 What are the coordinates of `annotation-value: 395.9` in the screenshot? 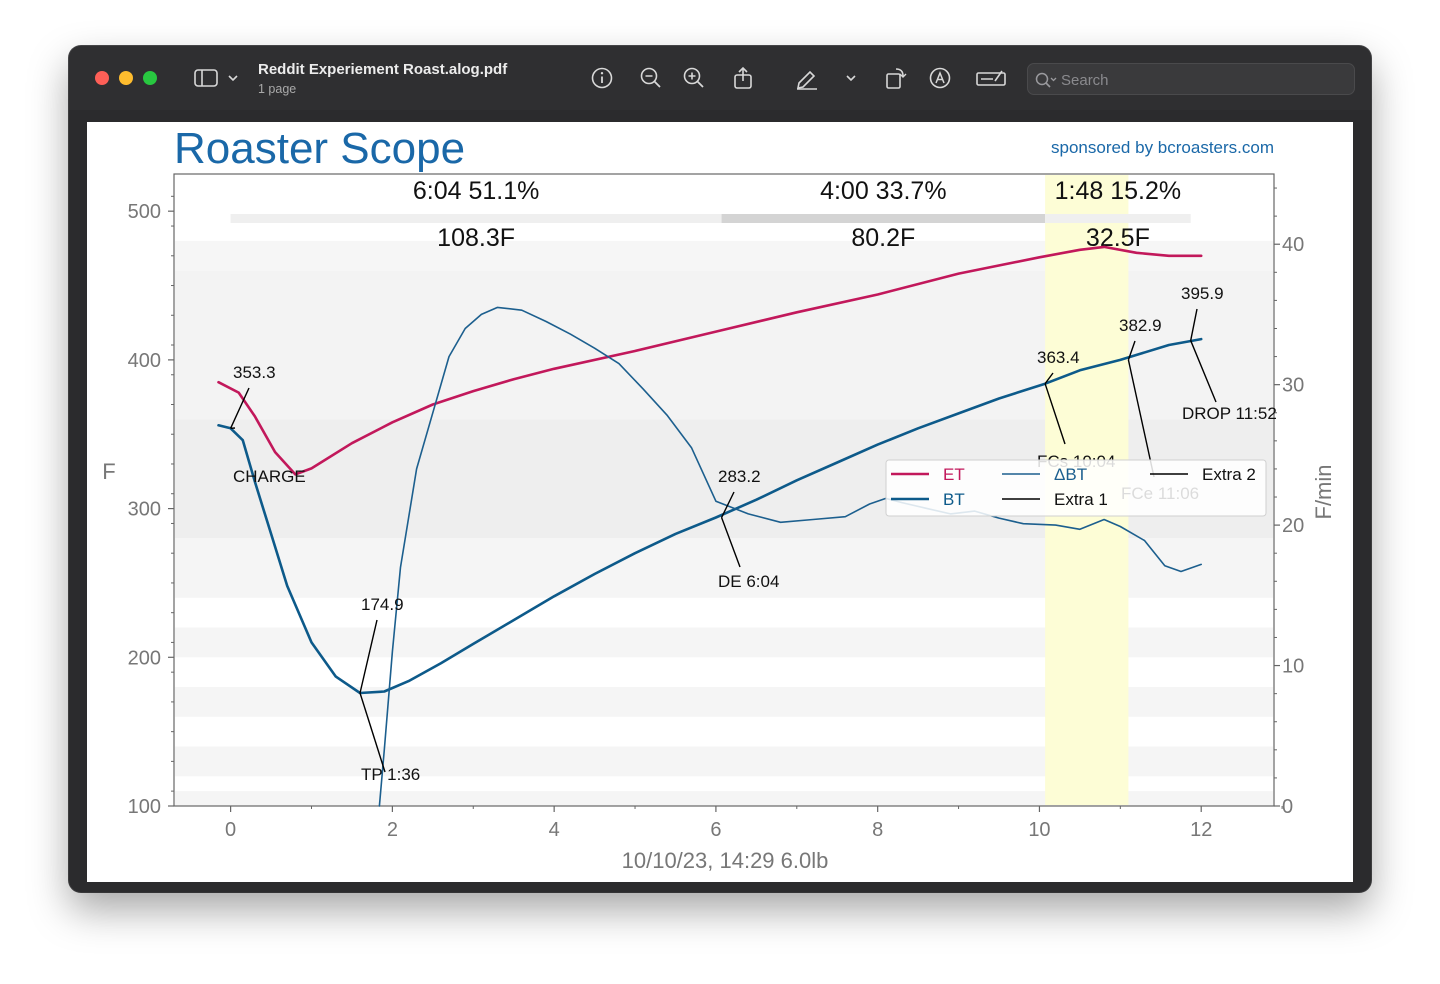 It's located at (1202, 293).